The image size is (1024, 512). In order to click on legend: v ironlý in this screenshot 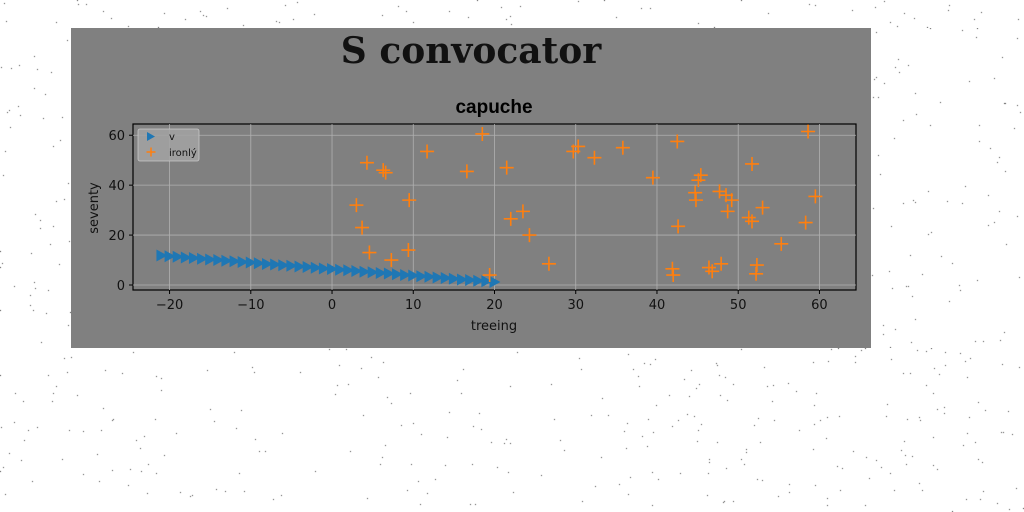, I will do `click(168, 145)`.